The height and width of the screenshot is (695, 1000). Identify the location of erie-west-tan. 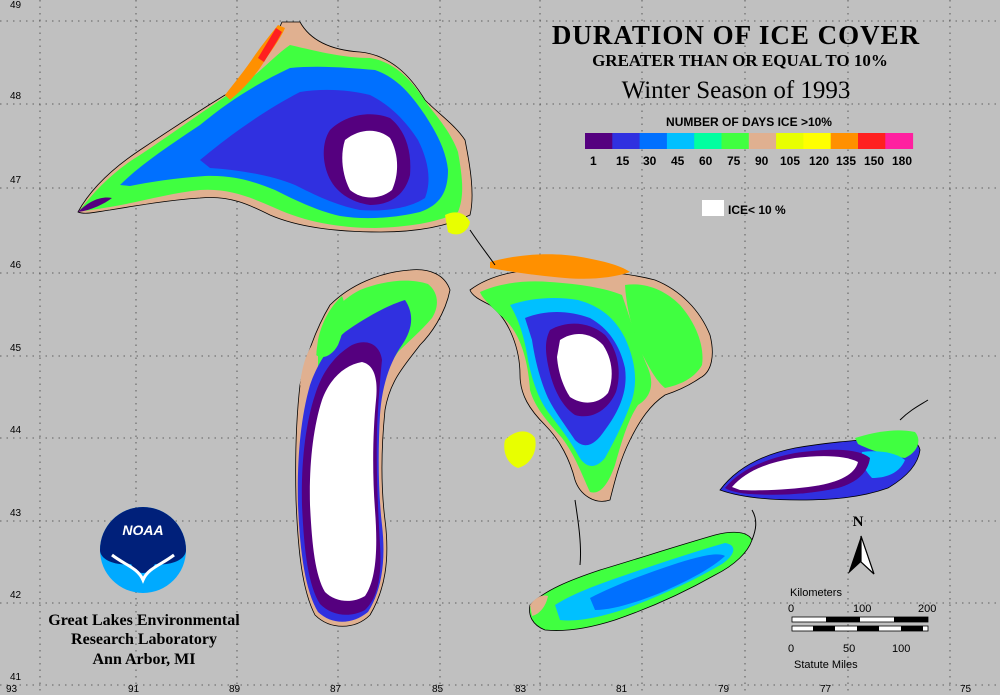
(539, 605).